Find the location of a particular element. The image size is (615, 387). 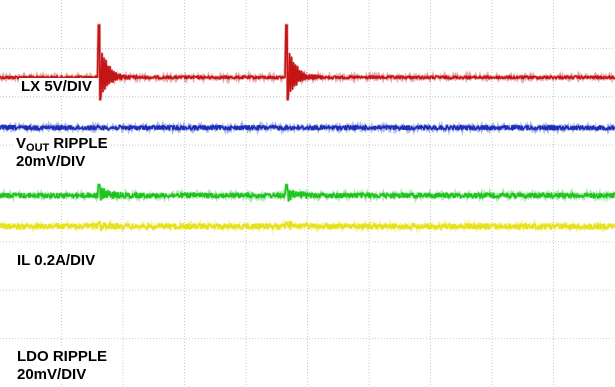

lx-channel-label: LX 5V/DIV is located at coordinates (58, 87).